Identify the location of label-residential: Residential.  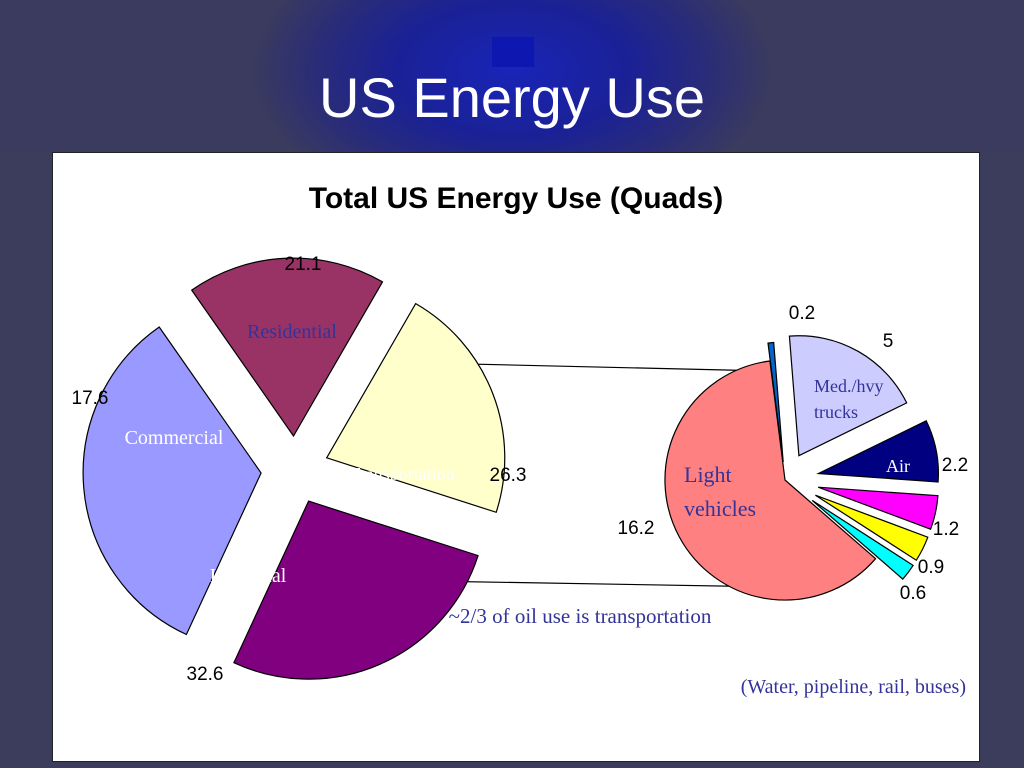
(292, 332).